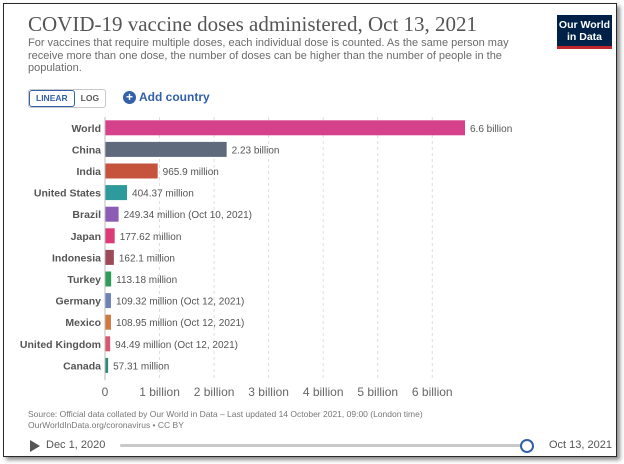  What do you see at coordinates (129, 97) in the screenshot?
I see `plus-icon: +` at bounding box center [129, 97].